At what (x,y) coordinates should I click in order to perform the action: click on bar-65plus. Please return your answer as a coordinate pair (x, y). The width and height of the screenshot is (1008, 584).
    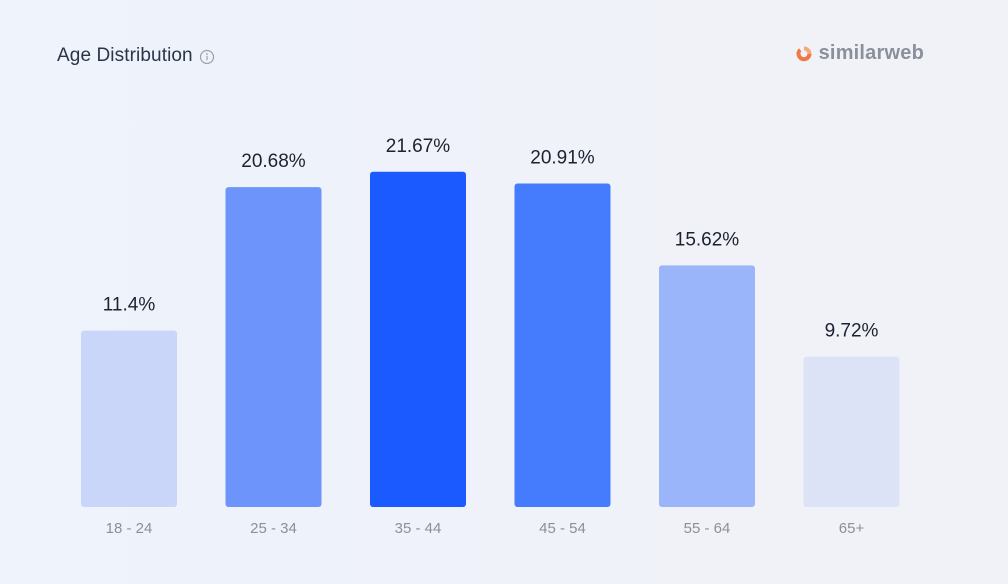
    Looking at the image, I should click on (851, 431).